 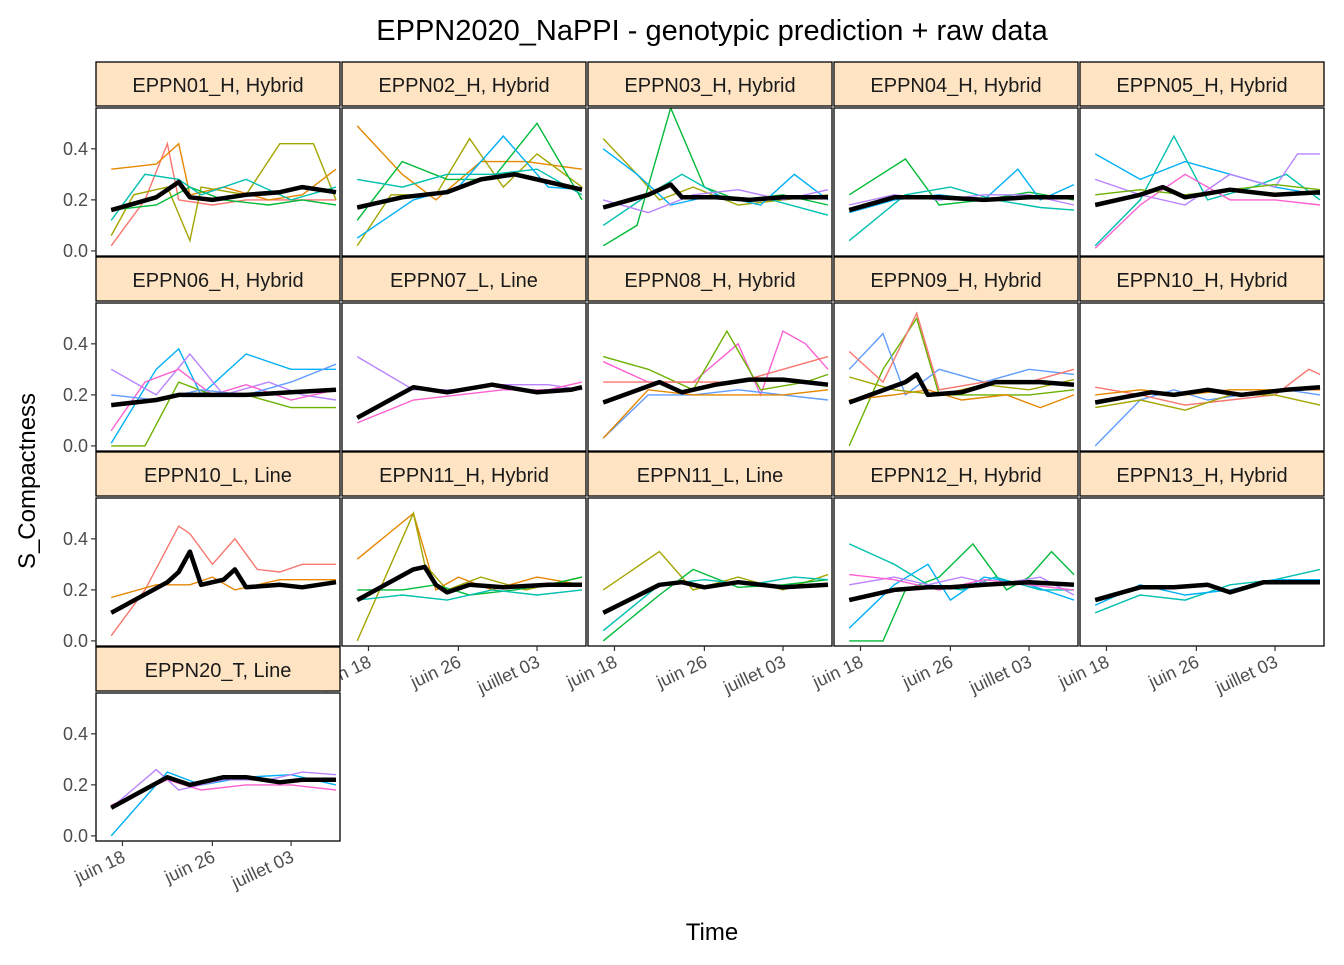 I want to click on facet-strip-label: EPPN01_H, Hybrid, so click(x=217, y=86).